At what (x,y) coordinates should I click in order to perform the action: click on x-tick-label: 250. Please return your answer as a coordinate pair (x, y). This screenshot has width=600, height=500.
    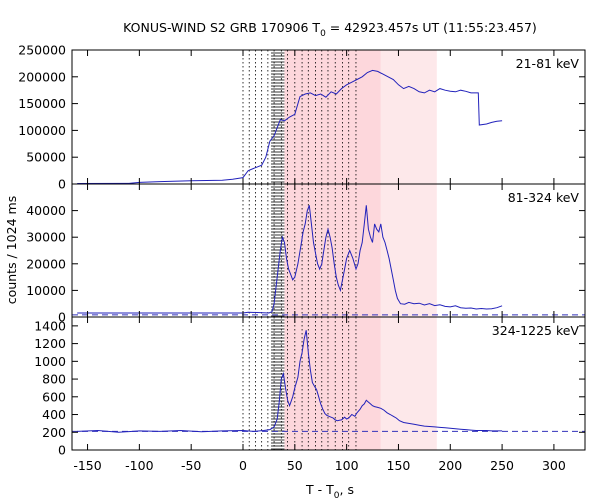
    Looking at the image, I should click on (502, 465).